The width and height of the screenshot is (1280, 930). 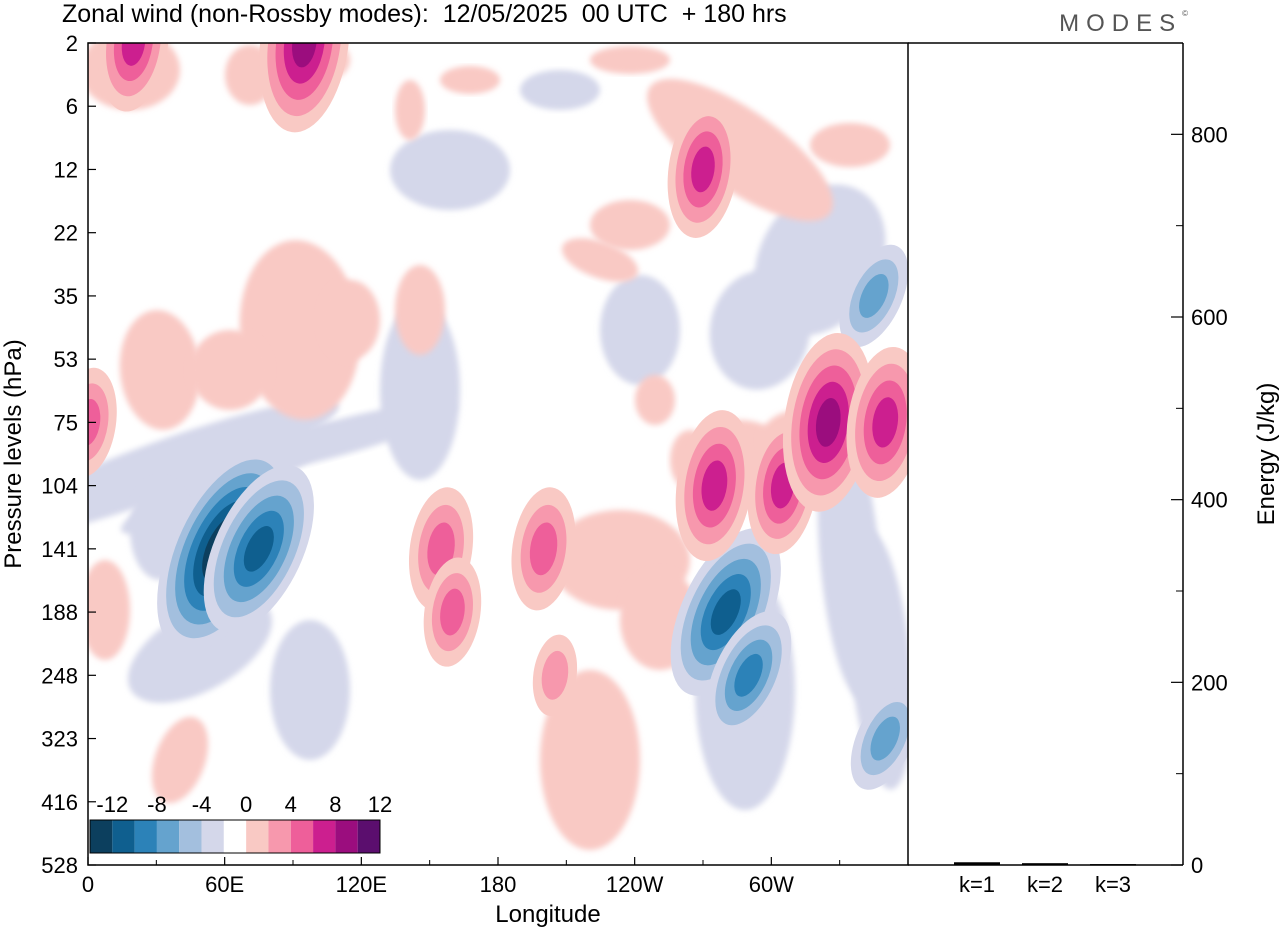 I want to click on y-tick-label: 2, so click(x=72, y=43).